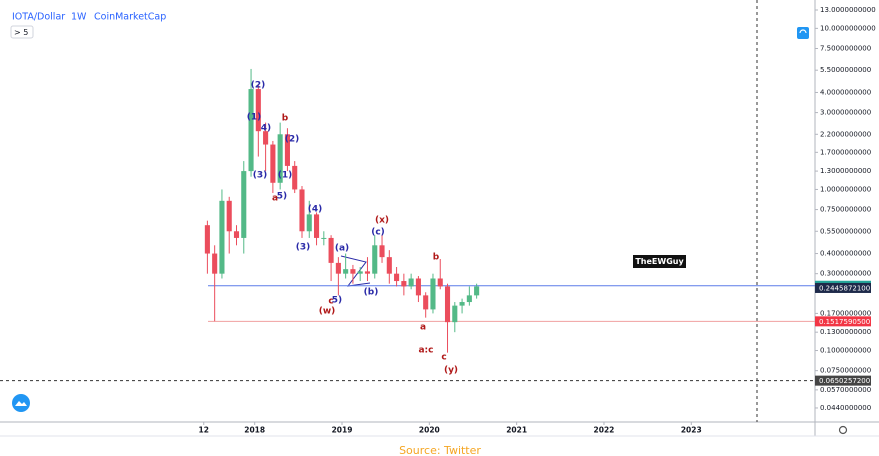 This screenshot has width=879, height=456. What do you see at coordinates (266, 129) in the screenshot?
I see `wave-label: 4)` at bounding box center [266, 129].